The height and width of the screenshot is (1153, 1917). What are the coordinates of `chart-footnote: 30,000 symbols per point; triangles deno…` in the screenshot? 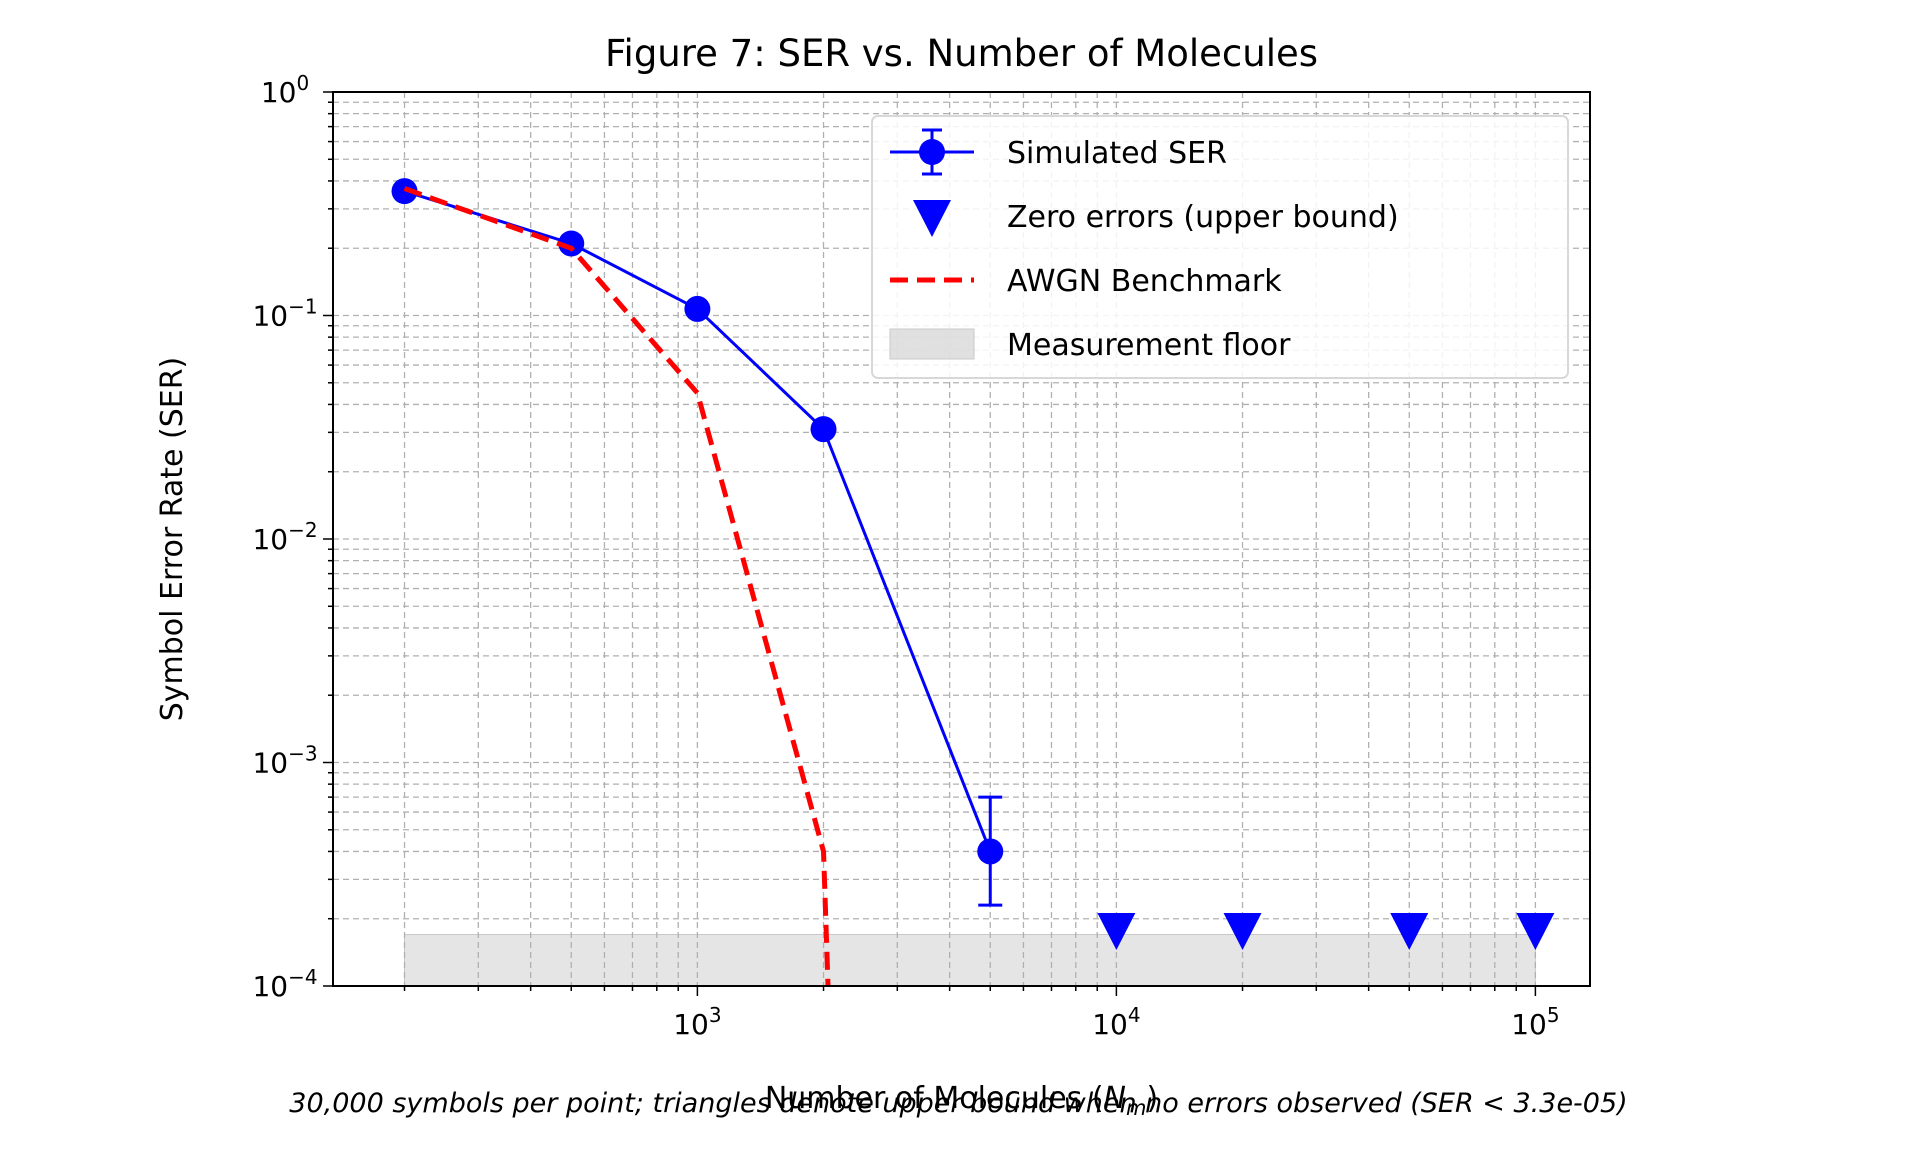 It's located at (958, 1103).